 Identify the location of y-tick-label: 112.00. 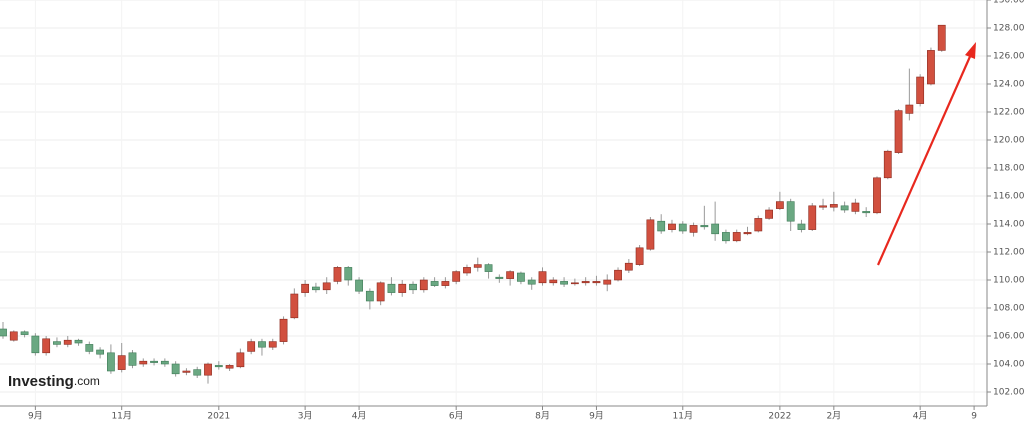
(1008, 253).